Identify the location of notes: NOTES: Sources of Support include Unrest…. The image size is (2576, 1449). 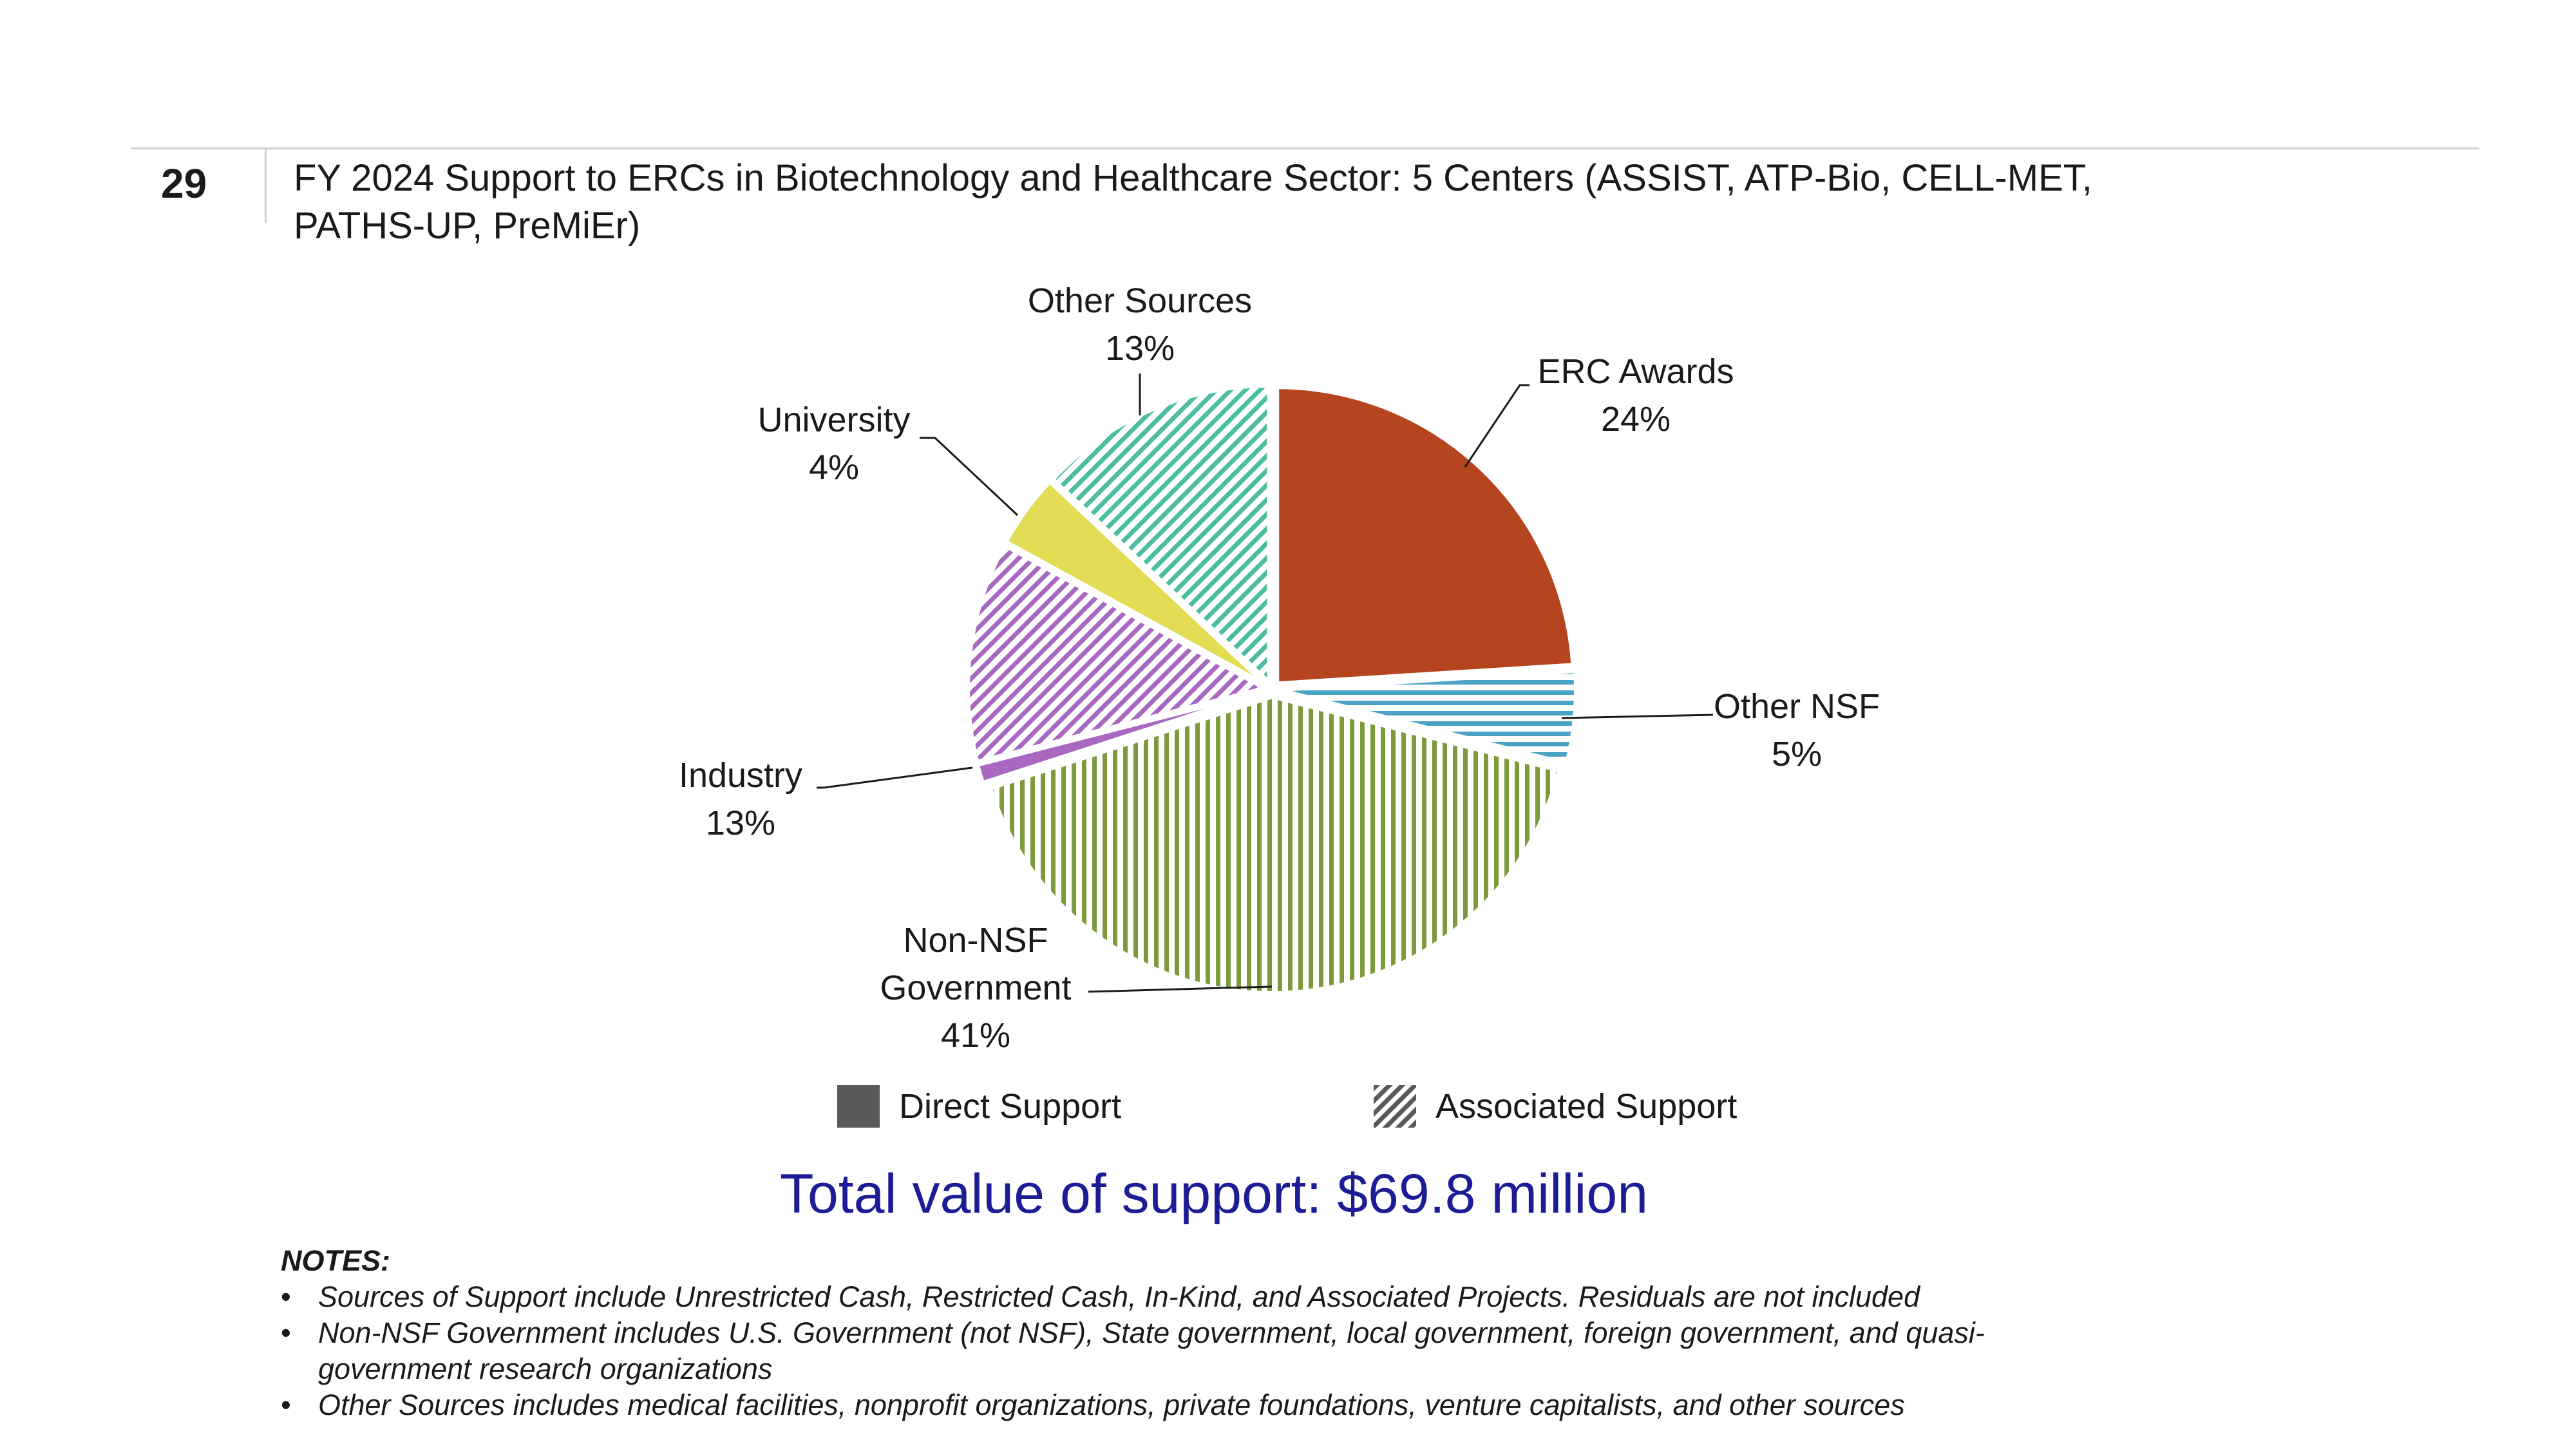
(1169, 1333).